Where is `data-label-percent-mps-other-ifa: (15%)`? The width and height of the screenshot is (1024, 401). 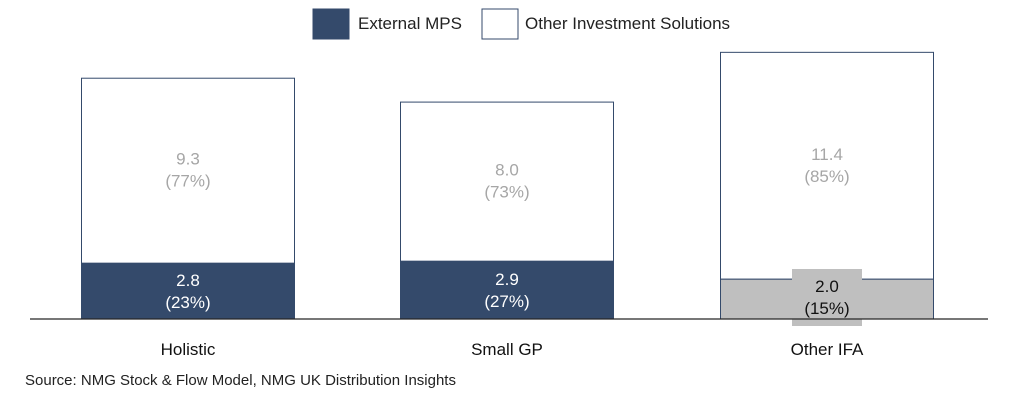 data-label-percent-mps-other-ifa: (15%) is located at coordinates (826, 308).